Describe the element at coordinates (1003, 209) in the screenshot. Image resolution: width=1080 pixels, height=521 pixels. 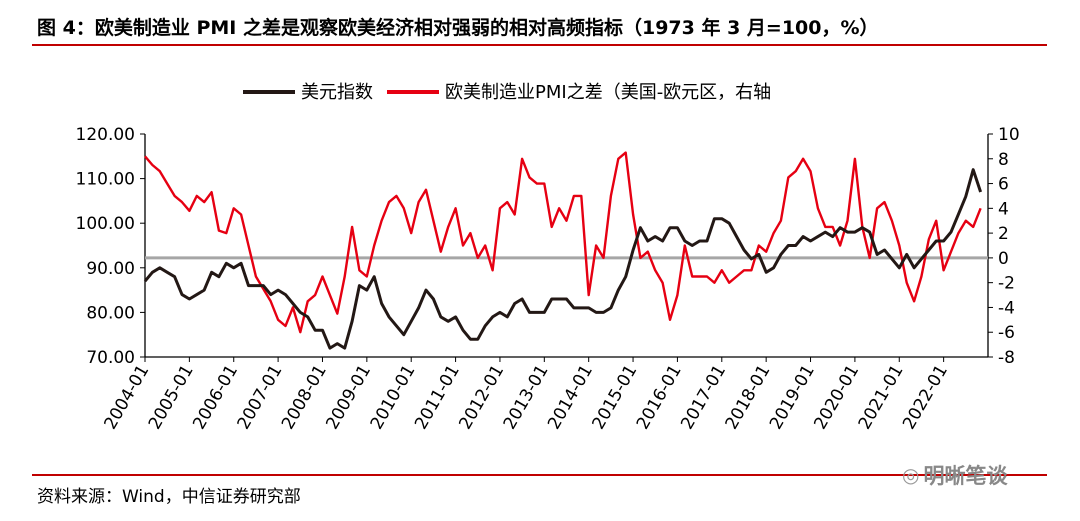
I see `right-tick-label: 4` at that location.